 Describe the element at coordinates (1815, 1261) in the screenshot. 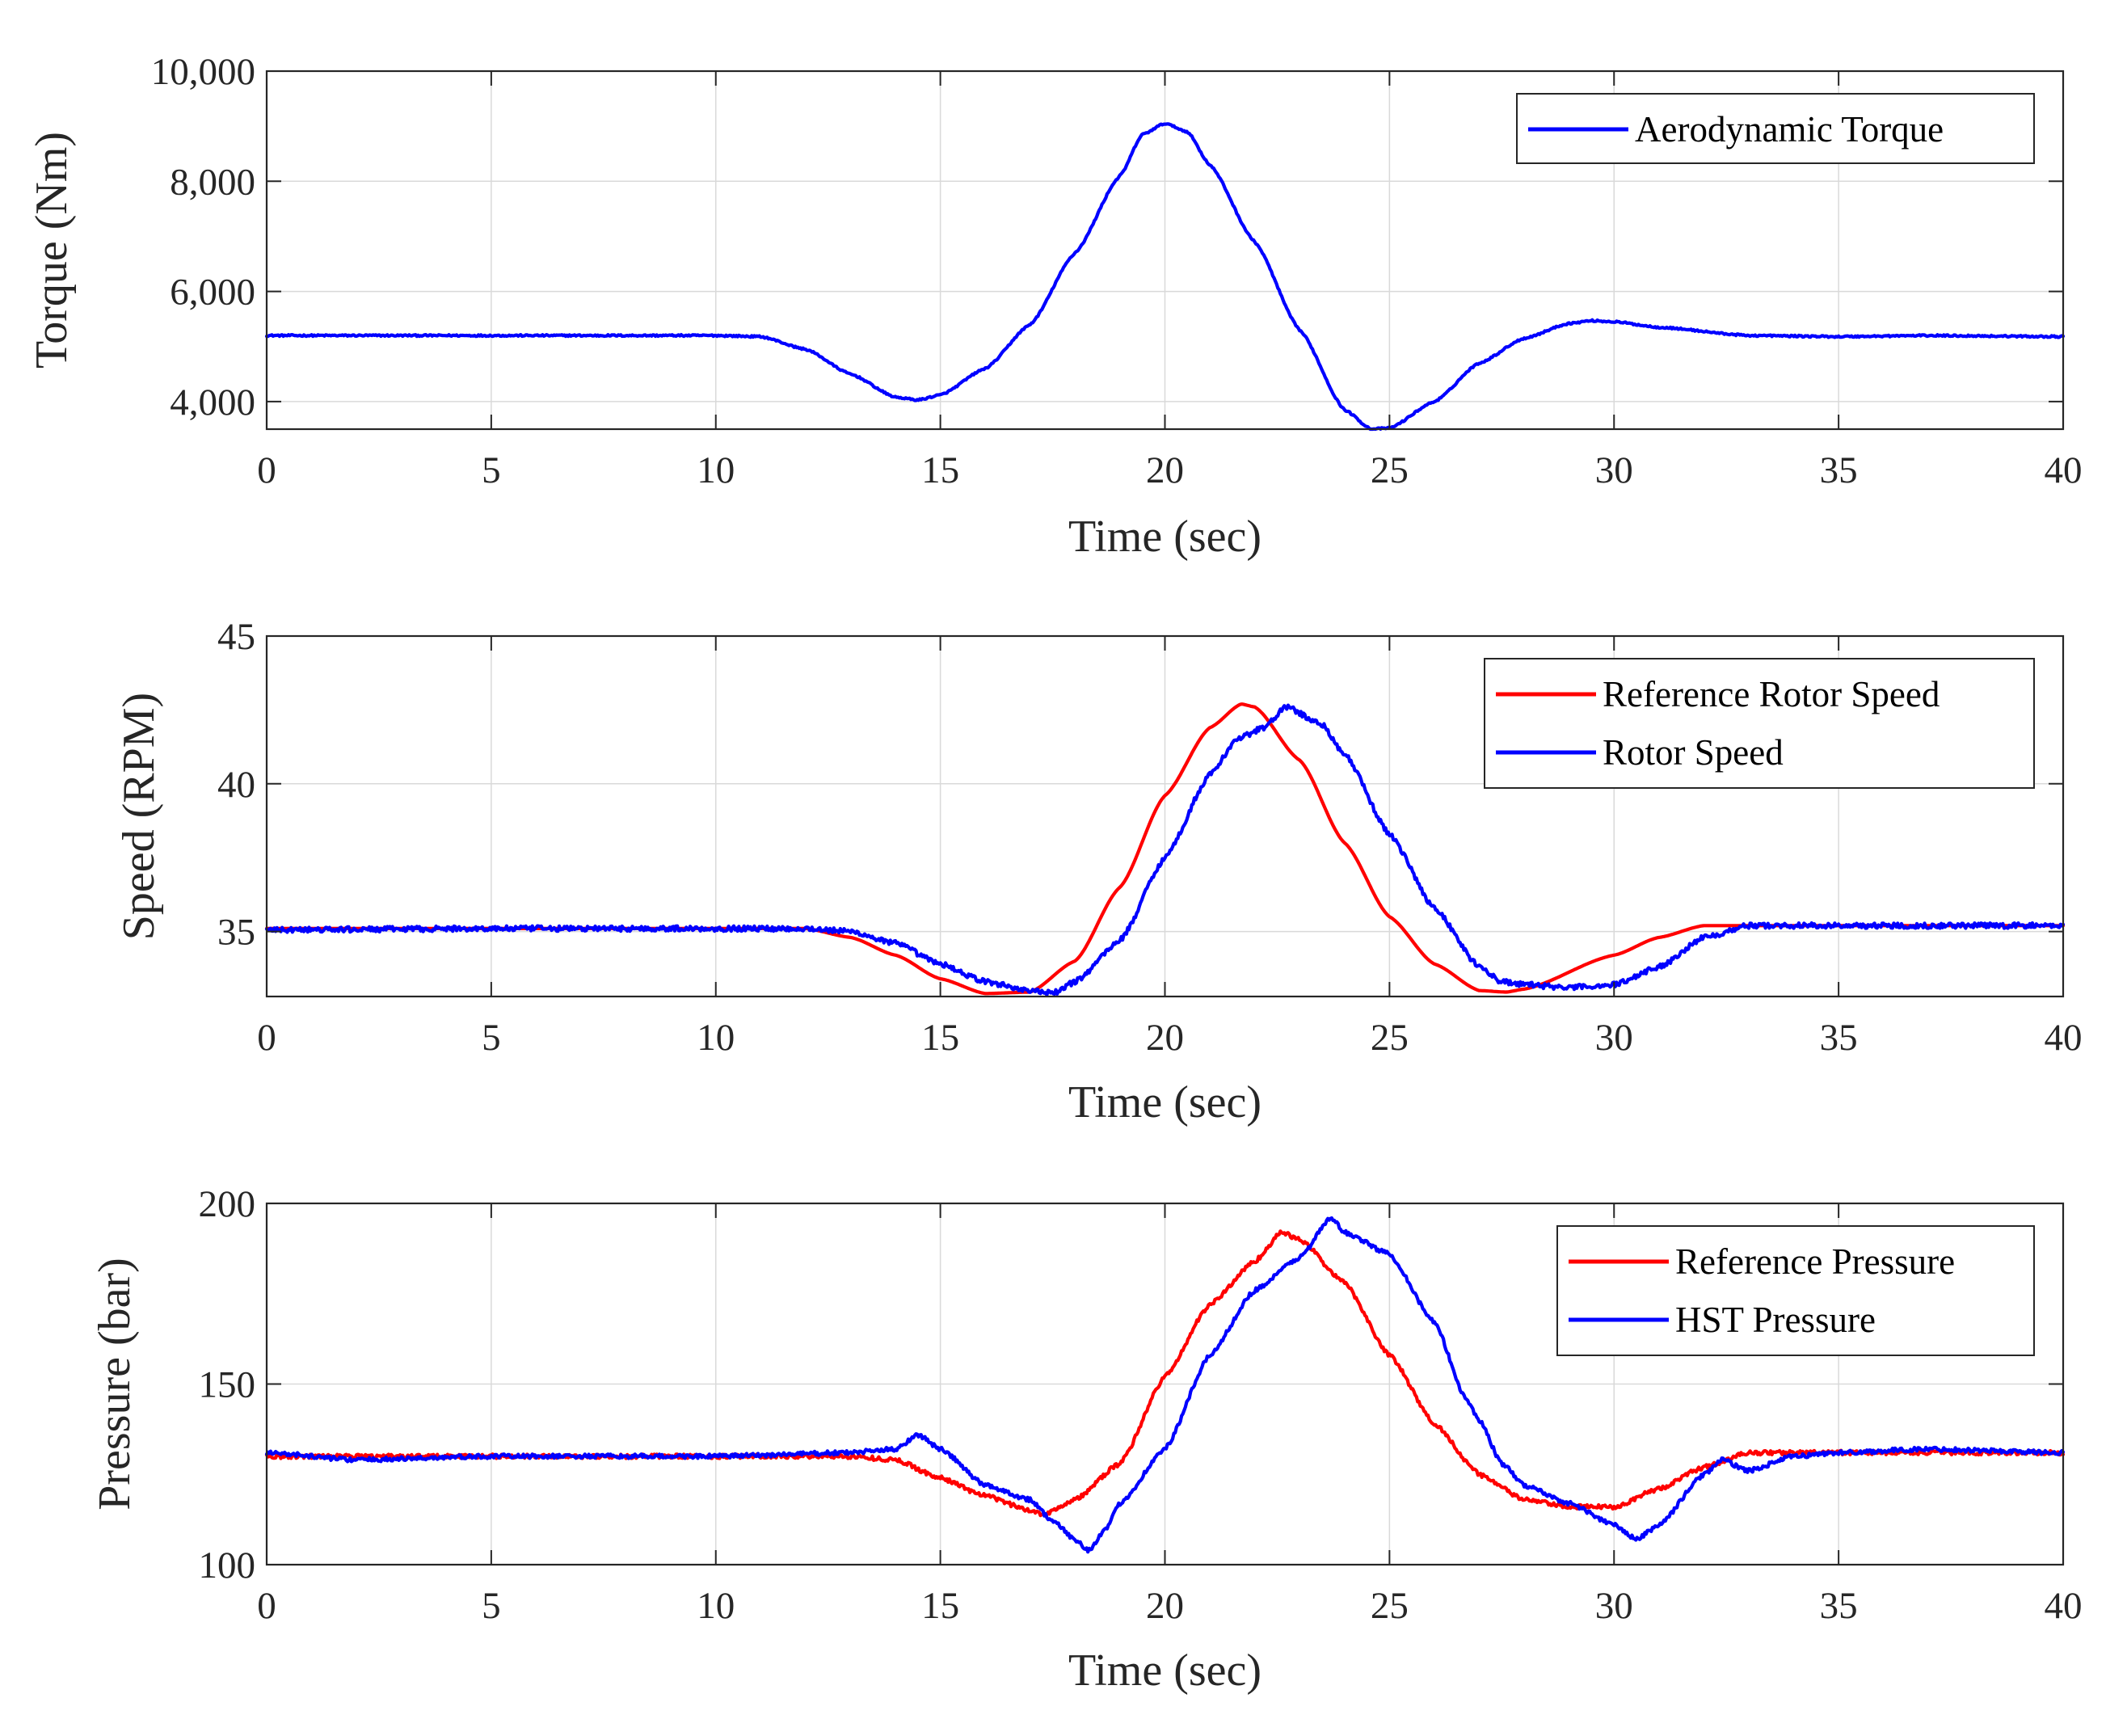

I see `legend-entry: Reference Pressure` at that location.